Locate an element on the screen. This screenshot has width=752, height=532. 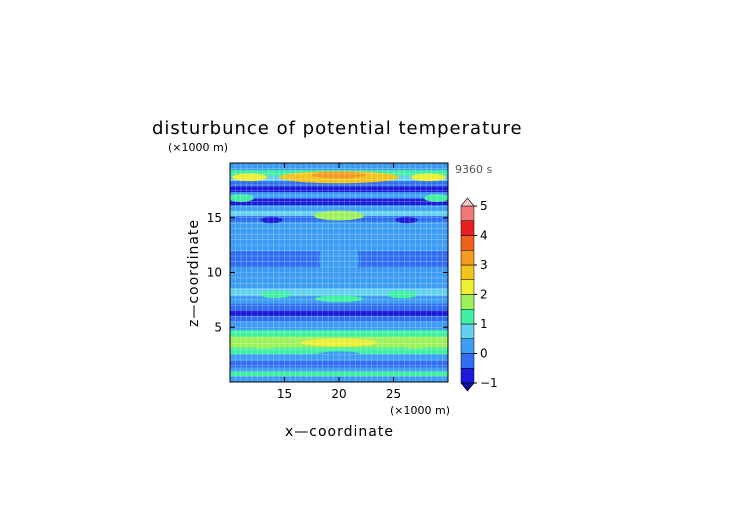
y-tick-label: 5 is located at coordinates (218, 327).